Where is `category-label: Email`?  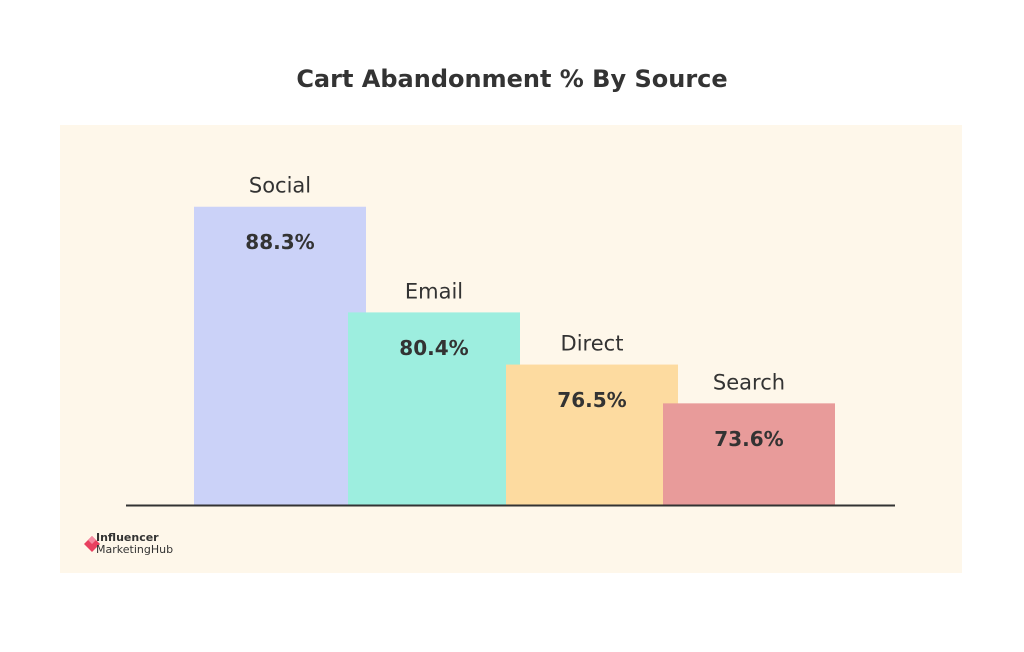
category-label: Email is located at coordinates (434, 291).